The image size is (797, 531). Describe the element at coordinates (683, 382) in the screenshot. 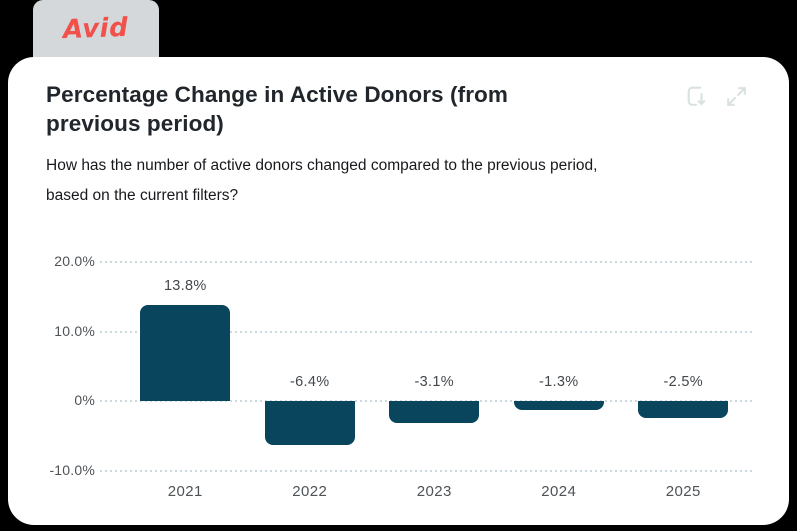

I see `bar-value-label-2025: -2.5%` at that location.